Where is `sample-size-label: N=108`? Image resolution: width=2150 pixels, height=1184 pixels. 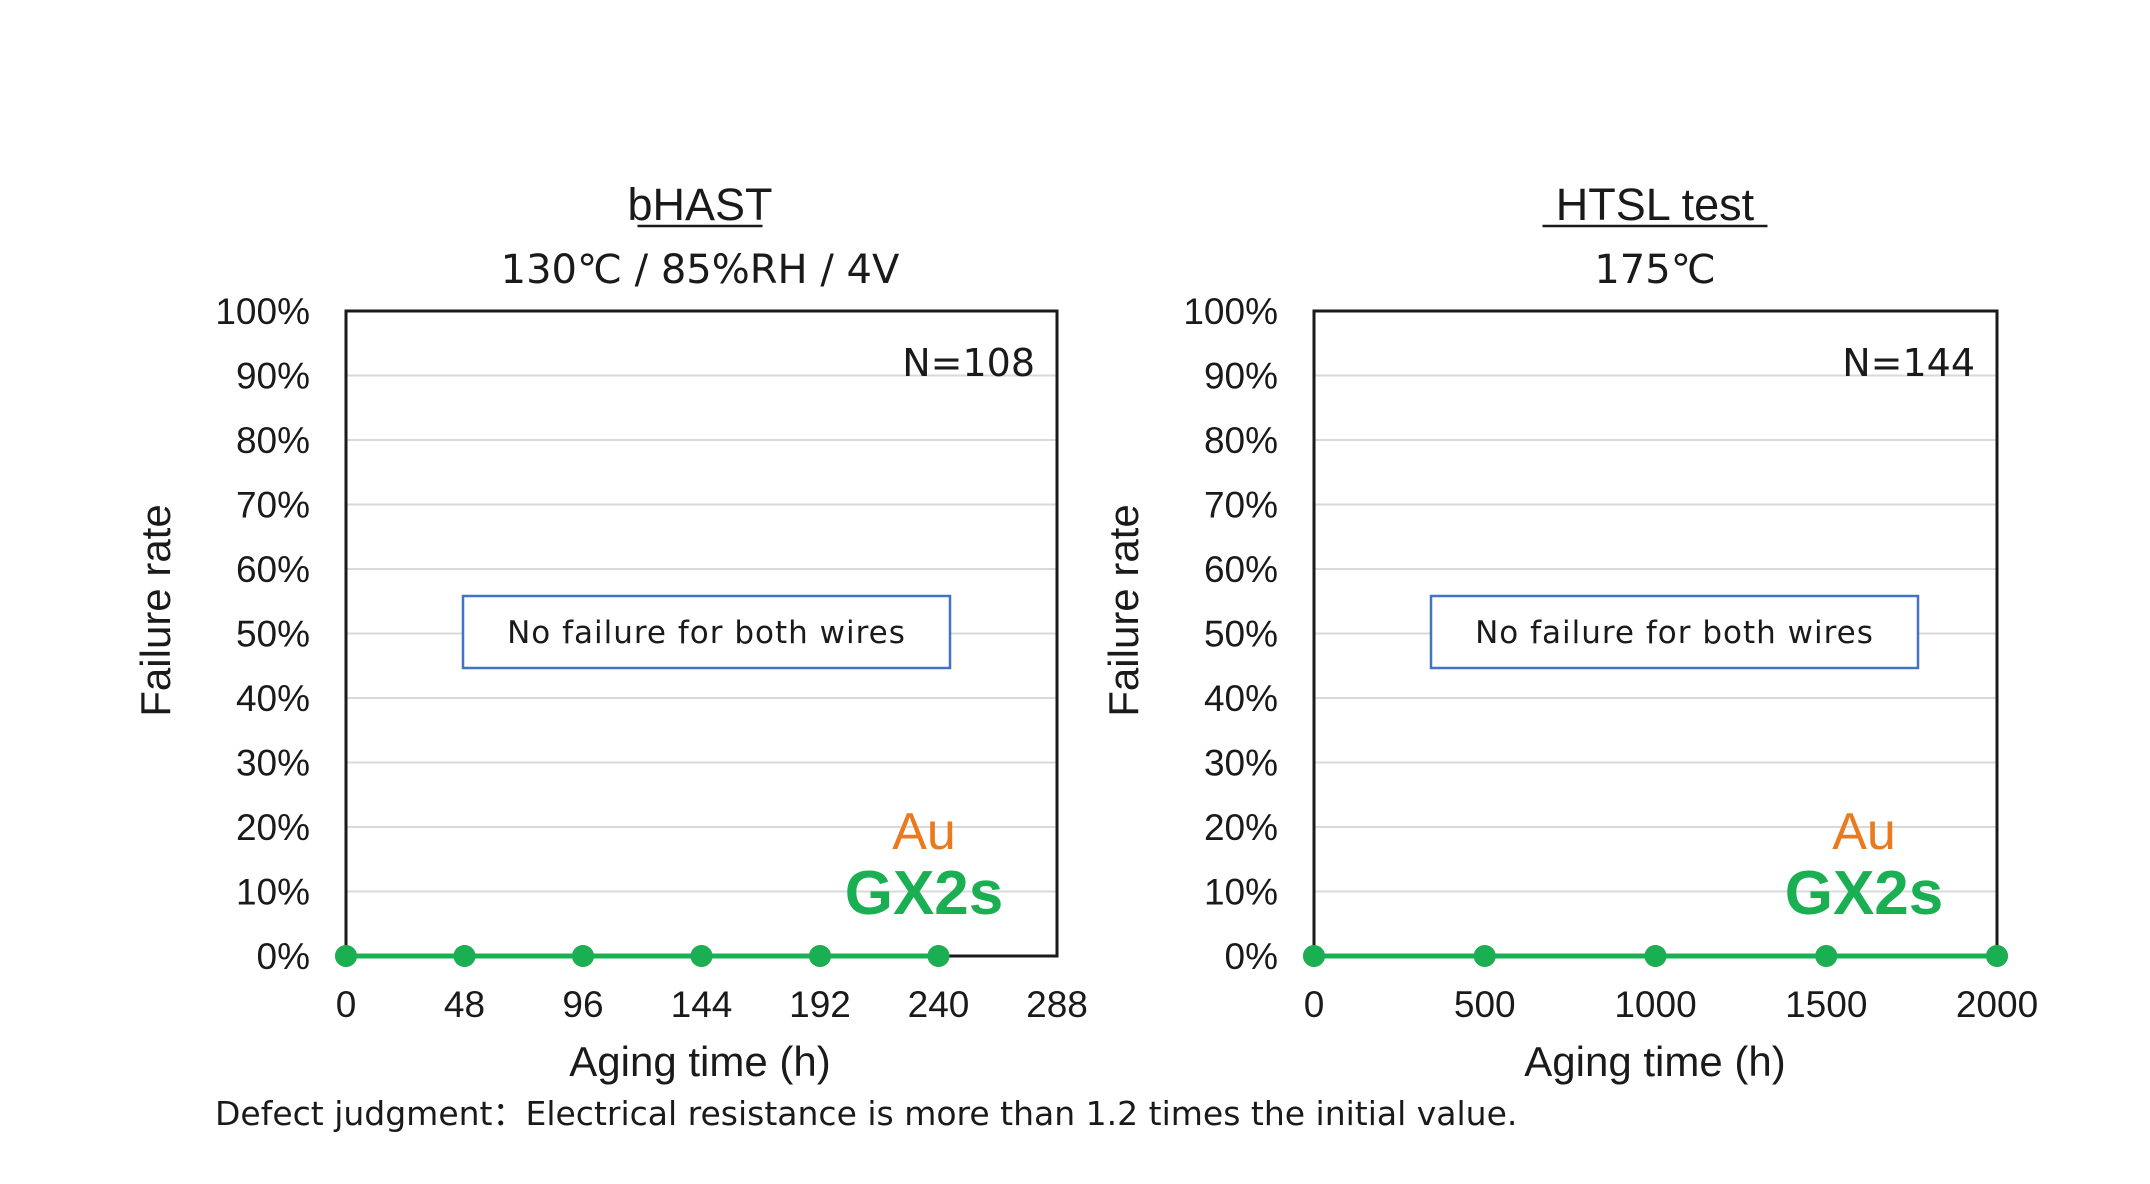 sample-size-label: N=108 is located at coordinates (968, 363).